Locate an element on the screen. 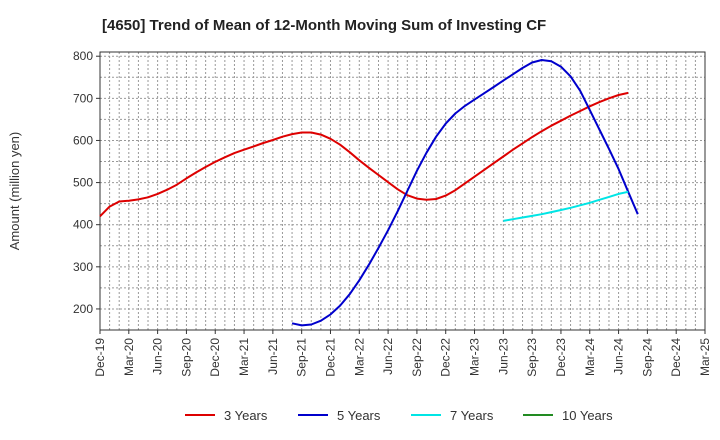 The height and width of the screenshot is (440, 720). x-tick-label: Dec-21 is located at coordinates (330, 357).